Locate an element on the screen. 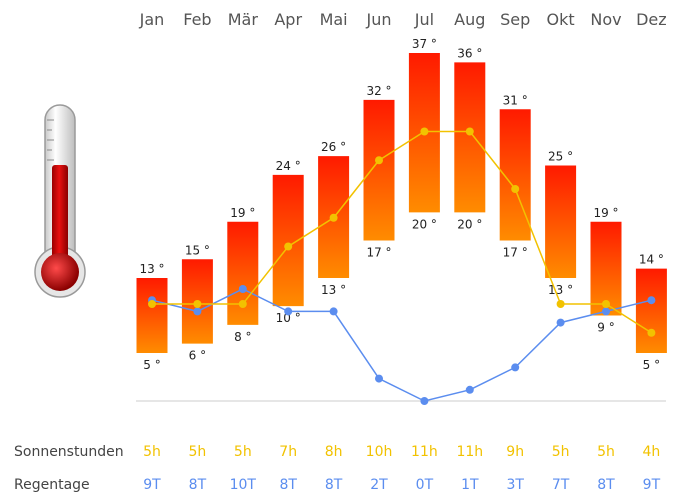 The height and width of the screenshot is (500, 690). sunshine-value: 10h is located at coordinates (379, 452).